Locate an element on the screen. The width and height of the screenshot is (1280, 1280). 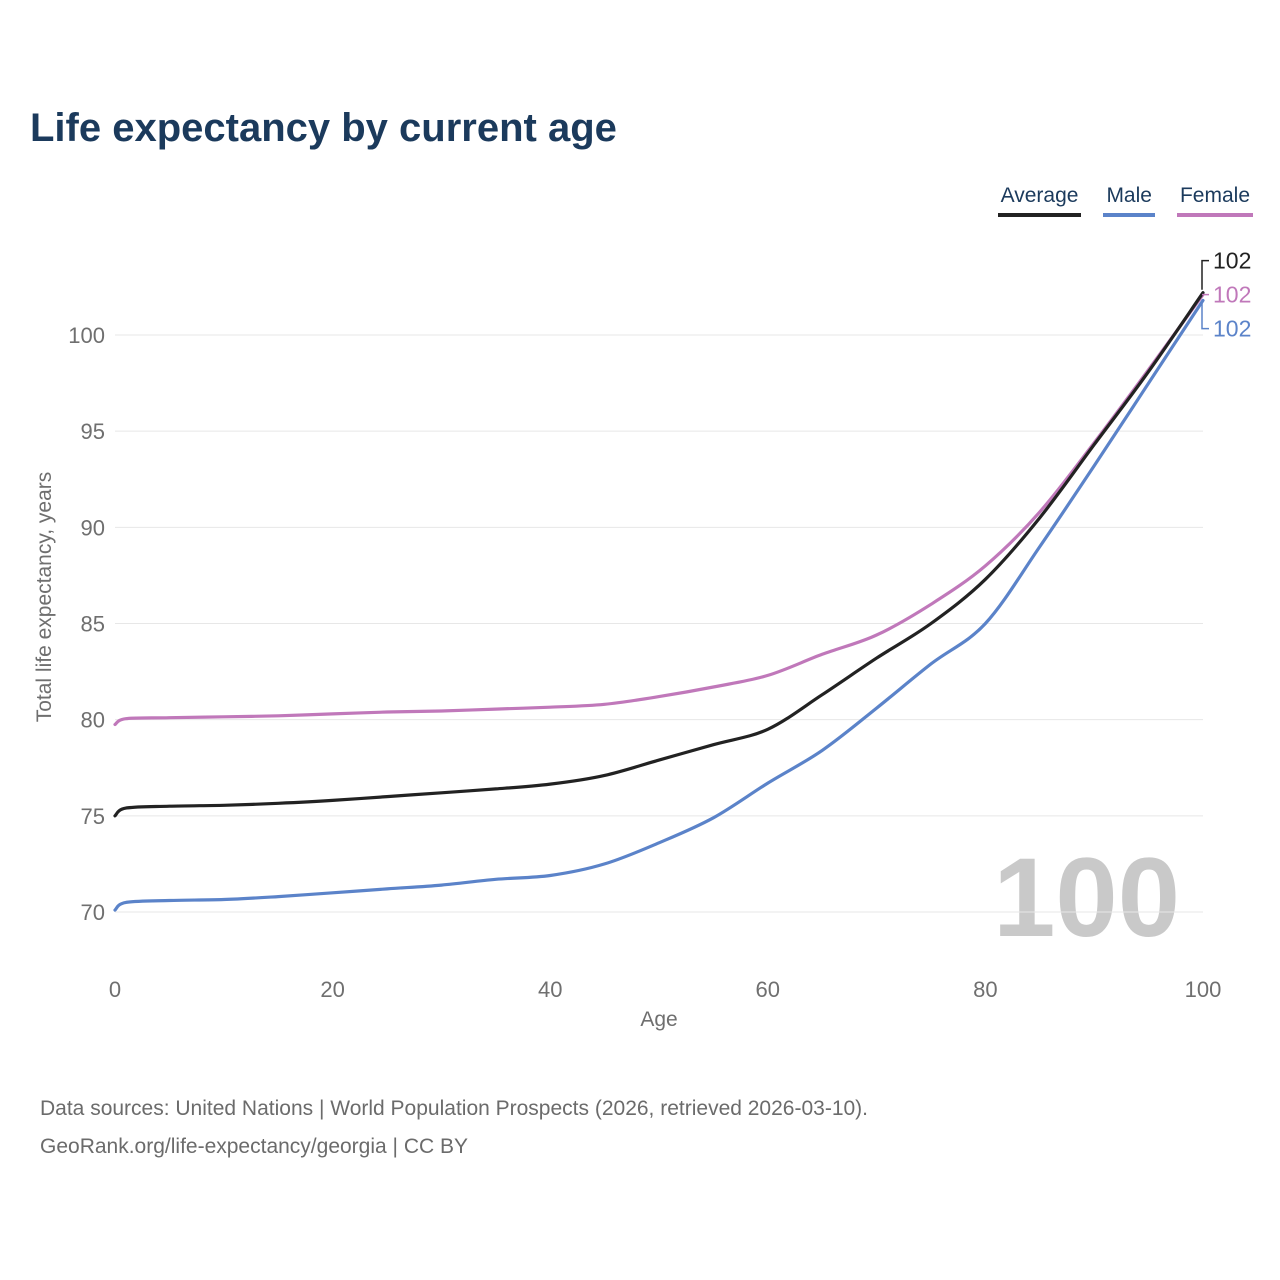
end-value-label-average: 102 is located at coordinates (1232, 261).